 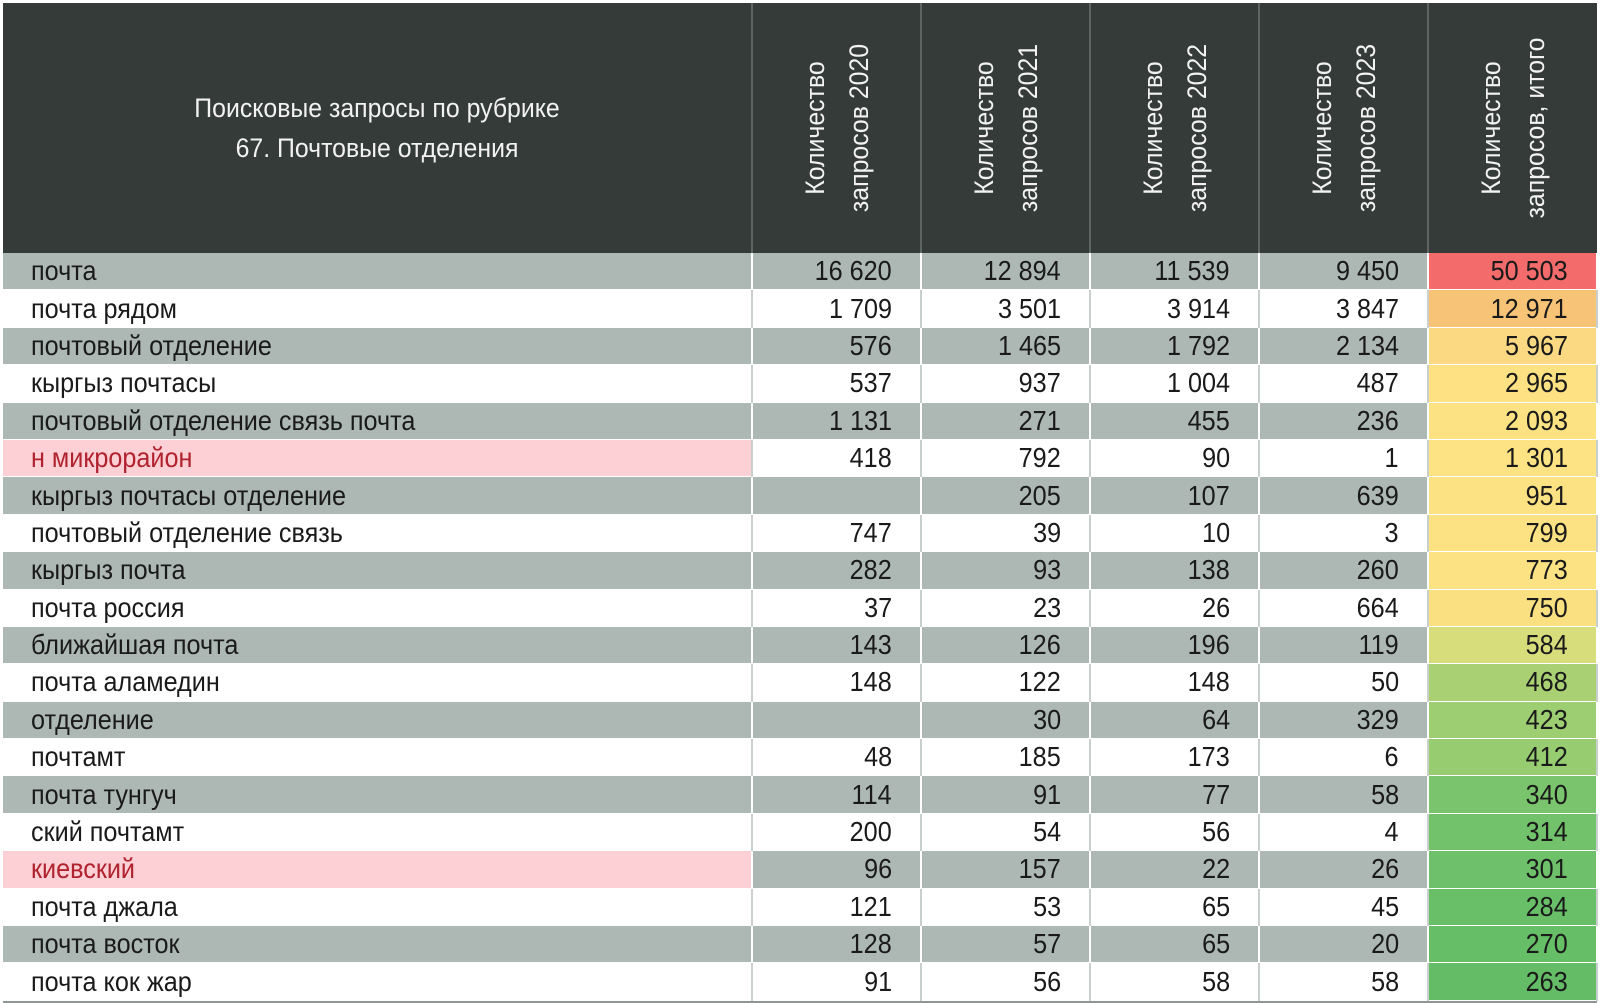 What do you see at coordinates (1039, 495) in the screenshot?
I see `count-2021: 205` at bounding box center [1039, 495].